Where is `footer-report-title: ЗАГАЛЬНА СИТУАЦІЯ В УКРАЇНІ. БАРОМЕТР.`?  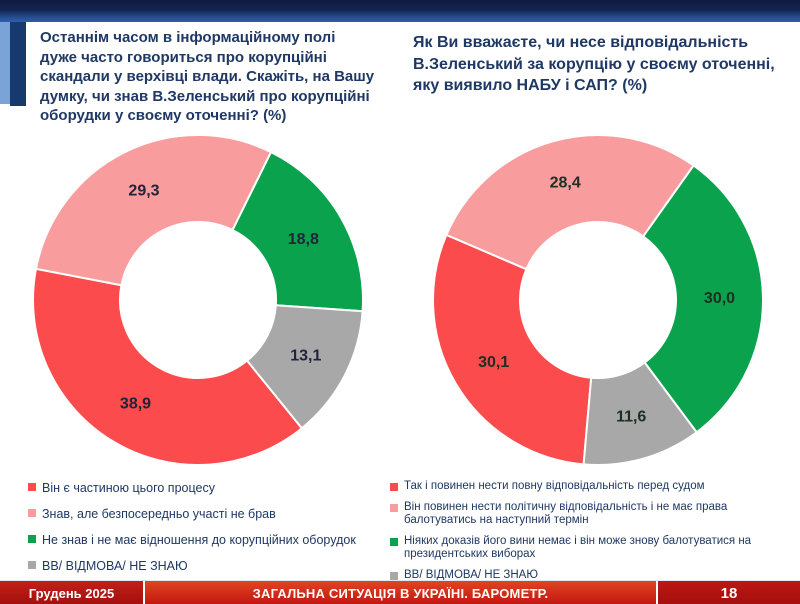
footer-report-title: ЗАГАЛЬНА СИТУАЦІЯ В УКРАЇНІ. БАРОМЕТР. is located at coordinates (401, 592).